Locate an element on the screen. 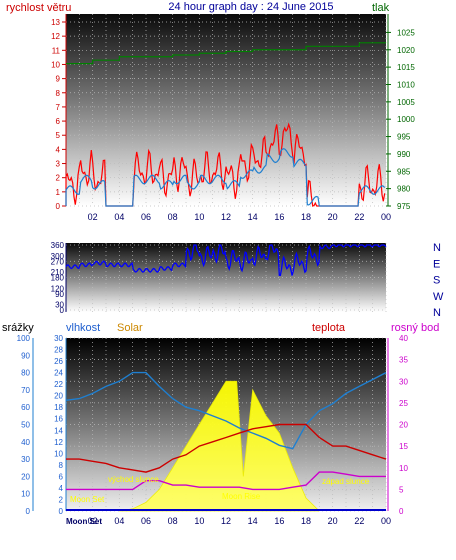  wind-tick-label: 12 is located at coordinates (55, 36).